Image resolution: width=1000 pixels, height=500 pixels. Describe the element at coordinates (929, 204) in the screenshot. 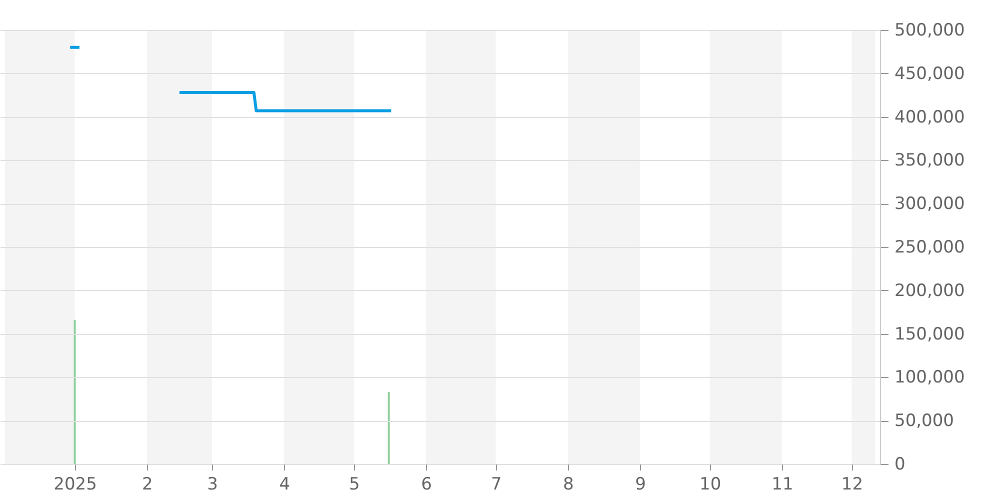

I see `y-tick-label: 300,000` at that location.